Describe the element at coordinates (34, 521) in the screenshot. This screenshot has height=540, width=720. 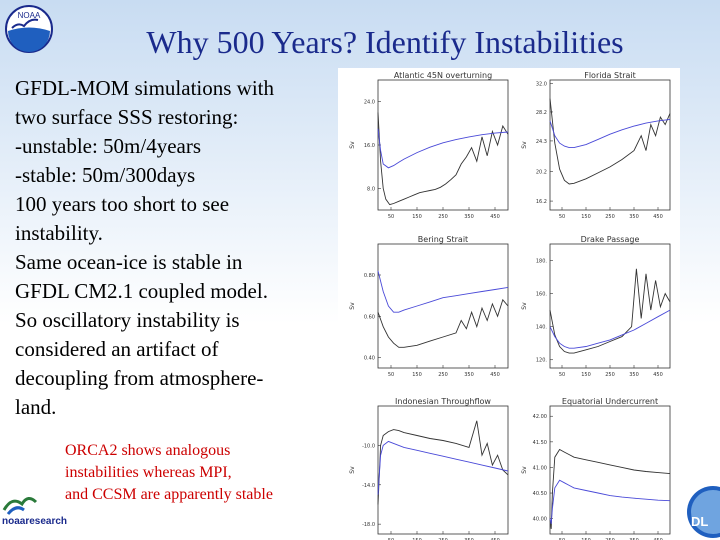
I see `noaa-research-text: noaaresearch` at that location.